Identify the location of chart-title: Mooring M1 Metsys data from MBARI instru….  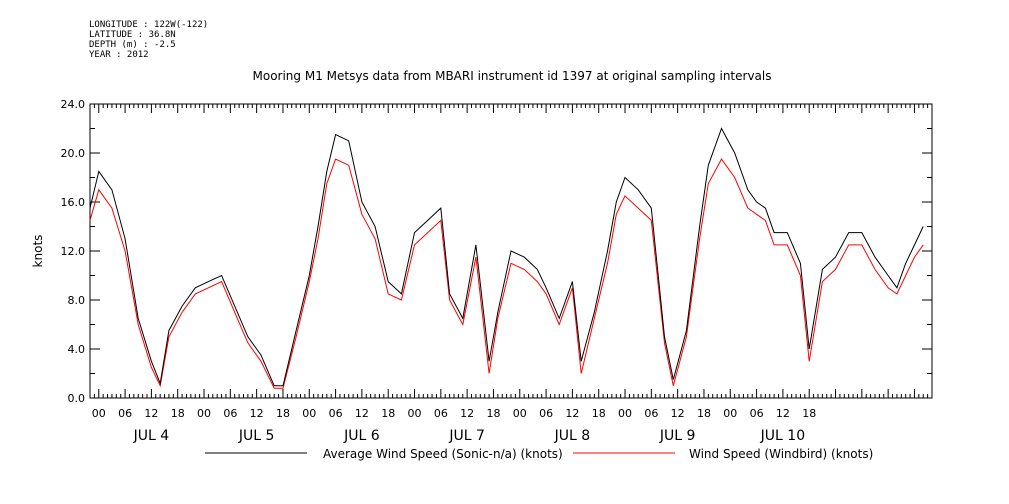
(512, 76).